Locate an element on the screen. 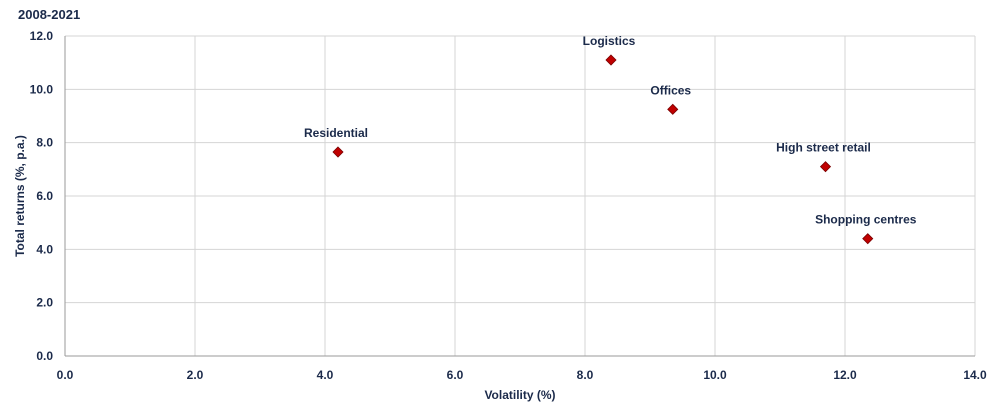 The height and width of the screenshot is (410, 1004). x-tick-label: 8.0 is located at coordinates (585, 375).